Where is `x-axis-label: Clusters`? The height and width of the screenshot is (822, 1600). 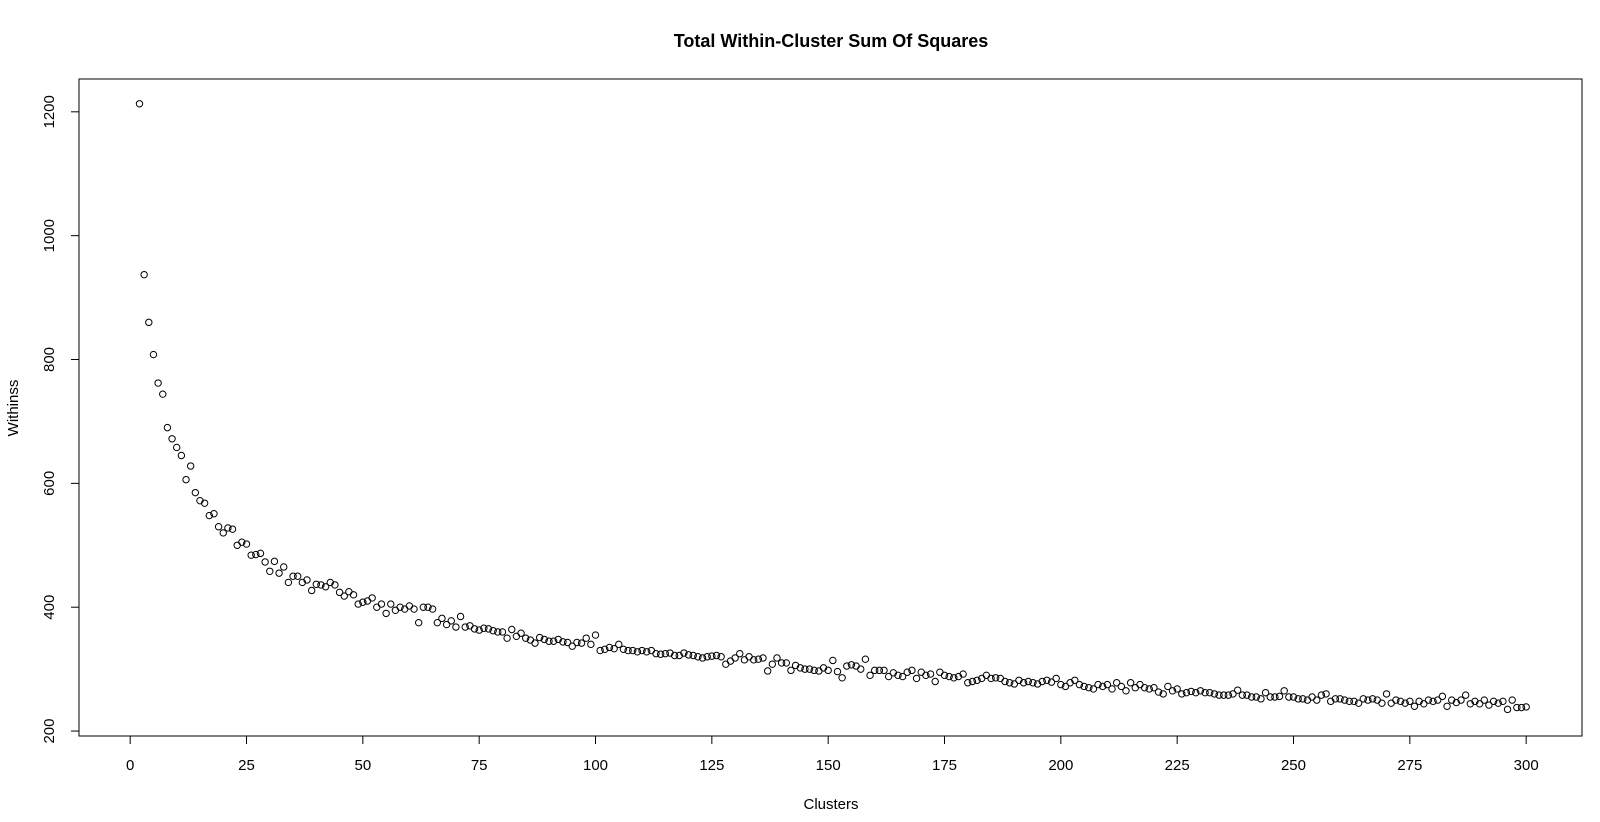 x-axis-label: Clusters is located at coordinates (830, 804).